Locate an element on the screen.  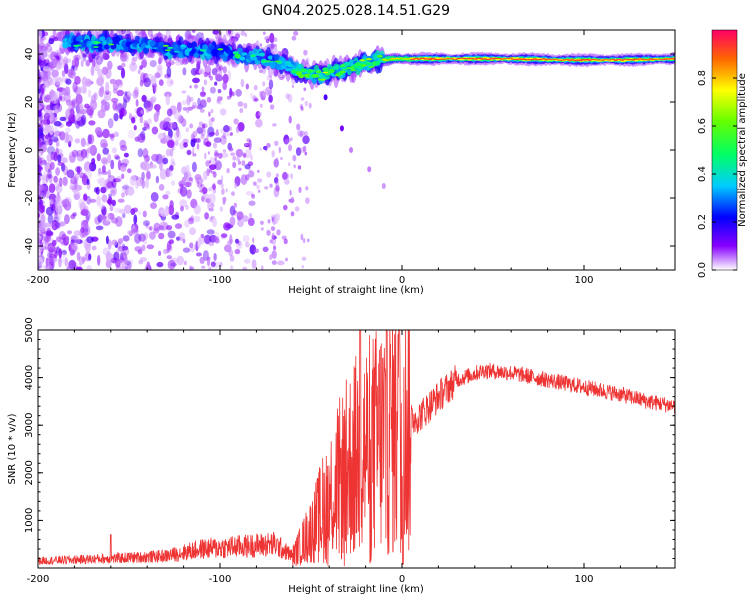
y-tick-label: -20 is located at coordinates (29, 198).